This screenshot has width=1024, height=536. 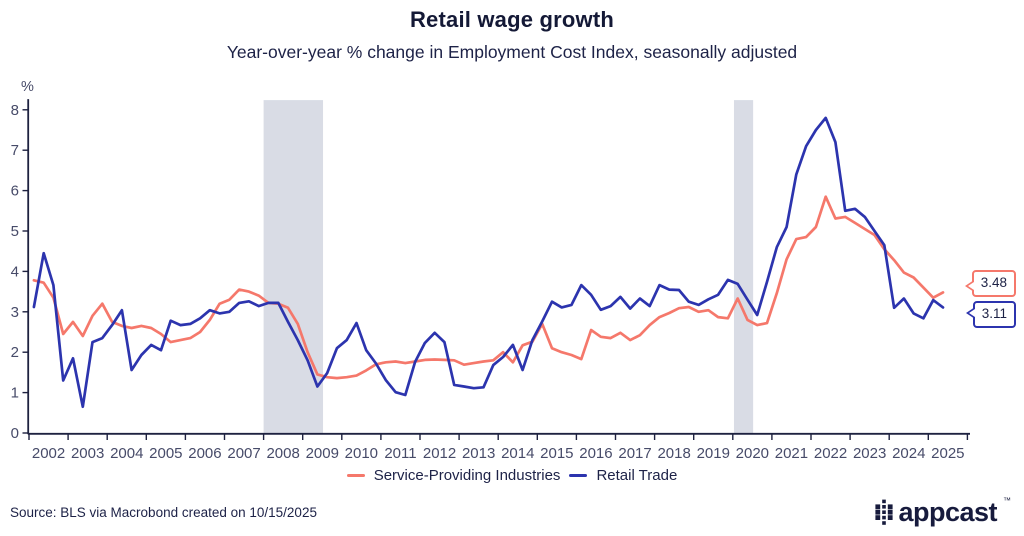 What do you see at coordinates (1007, 500) in the screenshot?
I see `trademark-mark: ™` at bounding box center [1007, 500].